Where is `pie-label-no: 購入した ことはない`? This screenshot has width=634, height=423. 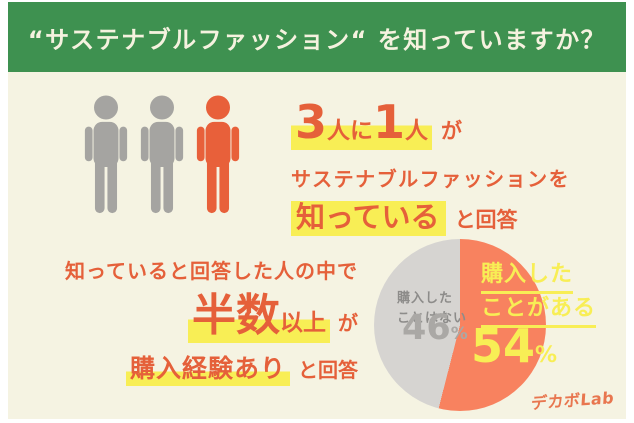 pie-label-no: 購入した ことはない is located at coordinates (432, 308).